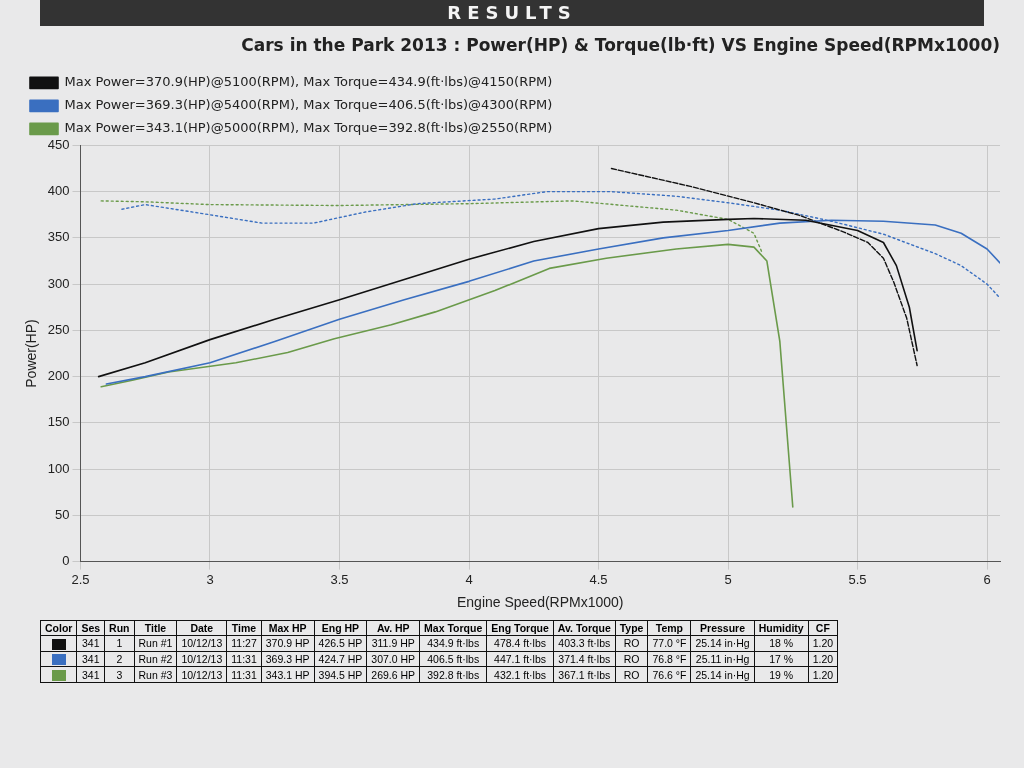  I want to click on x-tick-label: 2.5, so click(80, 579).